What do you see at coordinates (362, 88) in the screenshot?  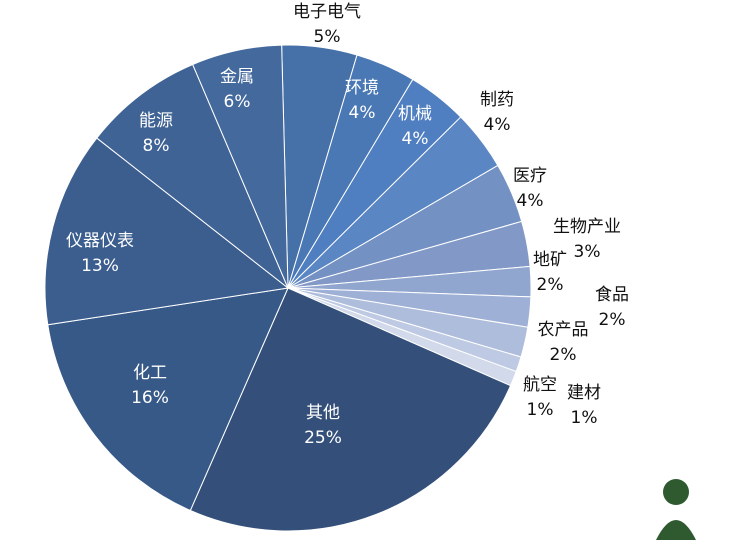 I see `slice-label: 环境` at bounding box center [362, 88].